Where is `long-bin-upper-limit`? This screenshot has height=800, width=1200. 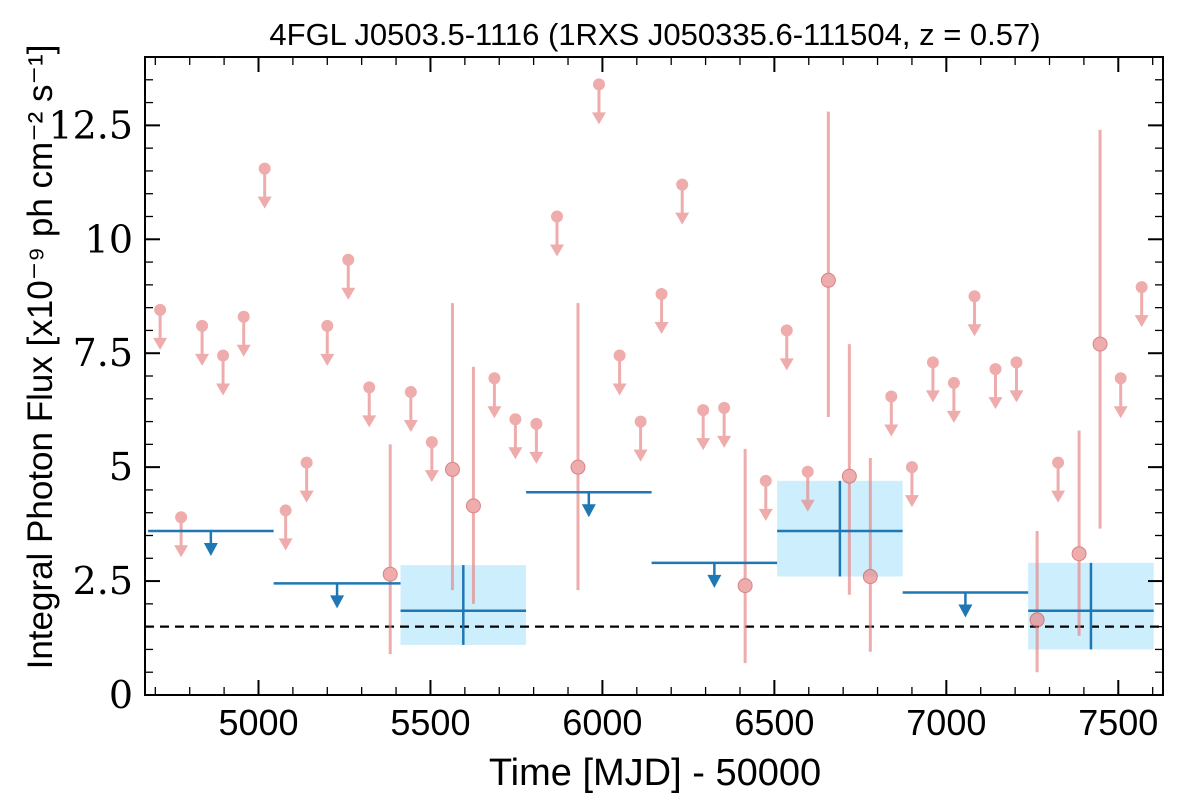
long-bin-upper-limit is located at coordinates (714, 574).